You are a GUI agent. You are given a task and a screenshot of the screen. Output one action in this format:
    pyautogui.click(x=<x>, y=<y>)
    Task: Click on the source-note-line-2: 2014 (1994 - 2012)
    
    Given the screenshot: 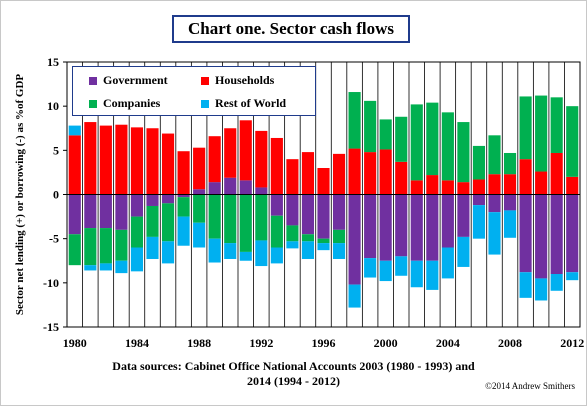 What is the action you would take?
    pyautogui.click(x=293, y=381)
    